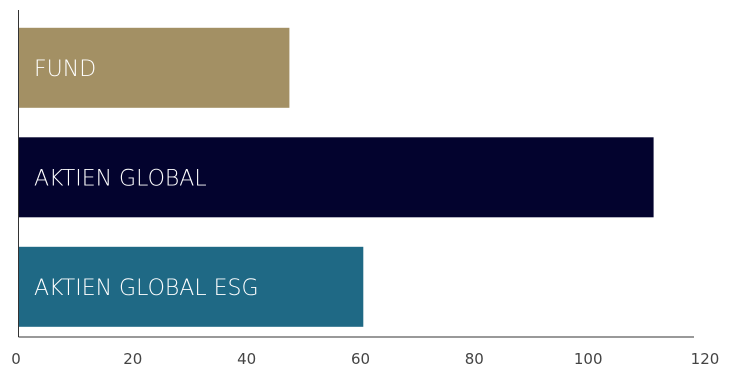 The height and width of the screenshot is (369, 734). I want to click on bar-label: AKTIEN GLOBAL, so click(120, 178).